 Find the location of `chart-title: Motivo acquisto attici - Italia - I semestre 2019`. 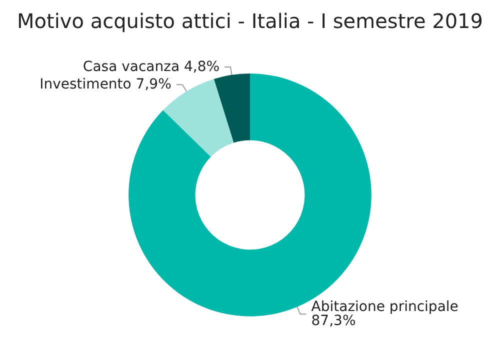

chart-title: Motivo acquisto attici - Italia - I semestre 2019 is located at coordinates (250, 21).